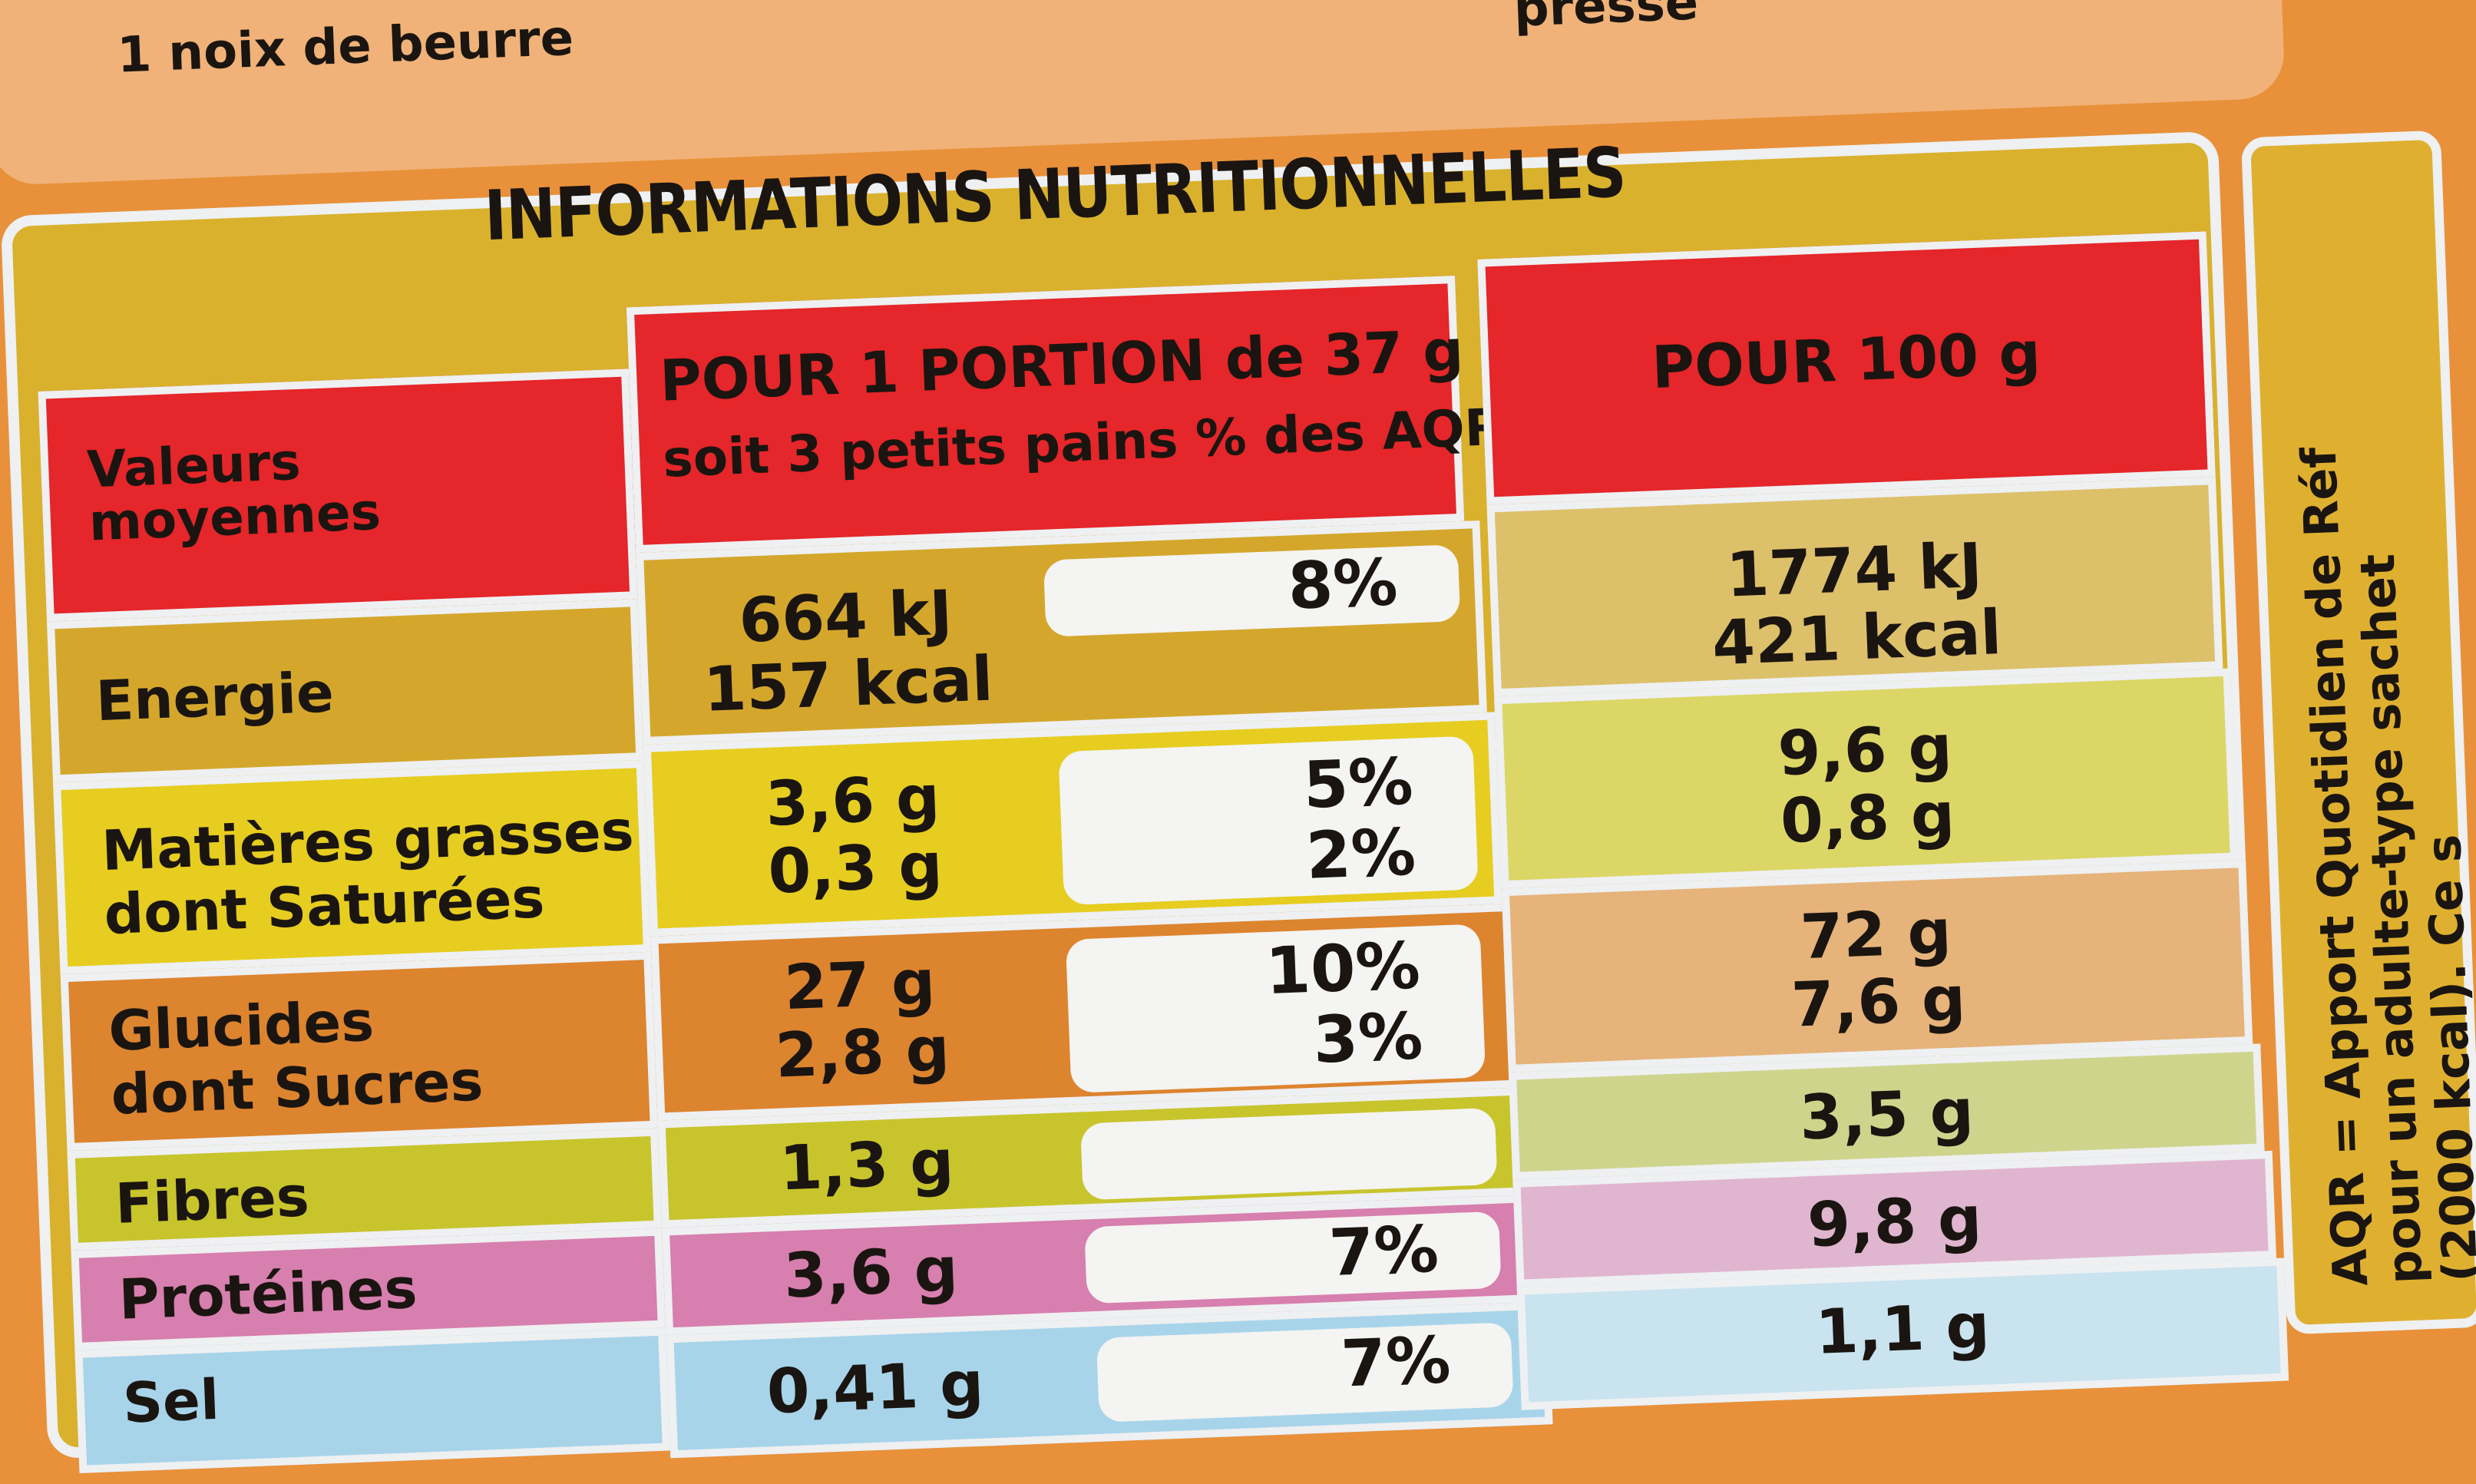 The height and width of the screenshot is (1484, 2476). What do you see at coordinates (267, 1293) in the screenshot?
I see `row-proteines-label: Protéines` at bounding box center [267, 1293].